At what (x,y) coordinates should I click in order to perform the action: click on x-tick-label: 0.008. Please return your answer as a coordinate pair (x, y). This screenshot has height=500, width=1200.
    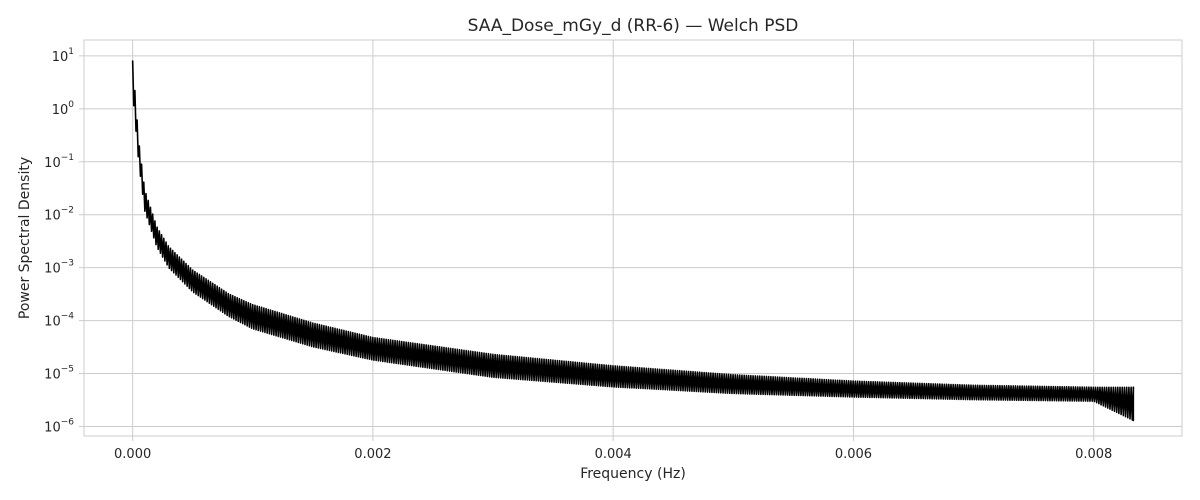
    Looking at the image, I should click on (1093, 454).